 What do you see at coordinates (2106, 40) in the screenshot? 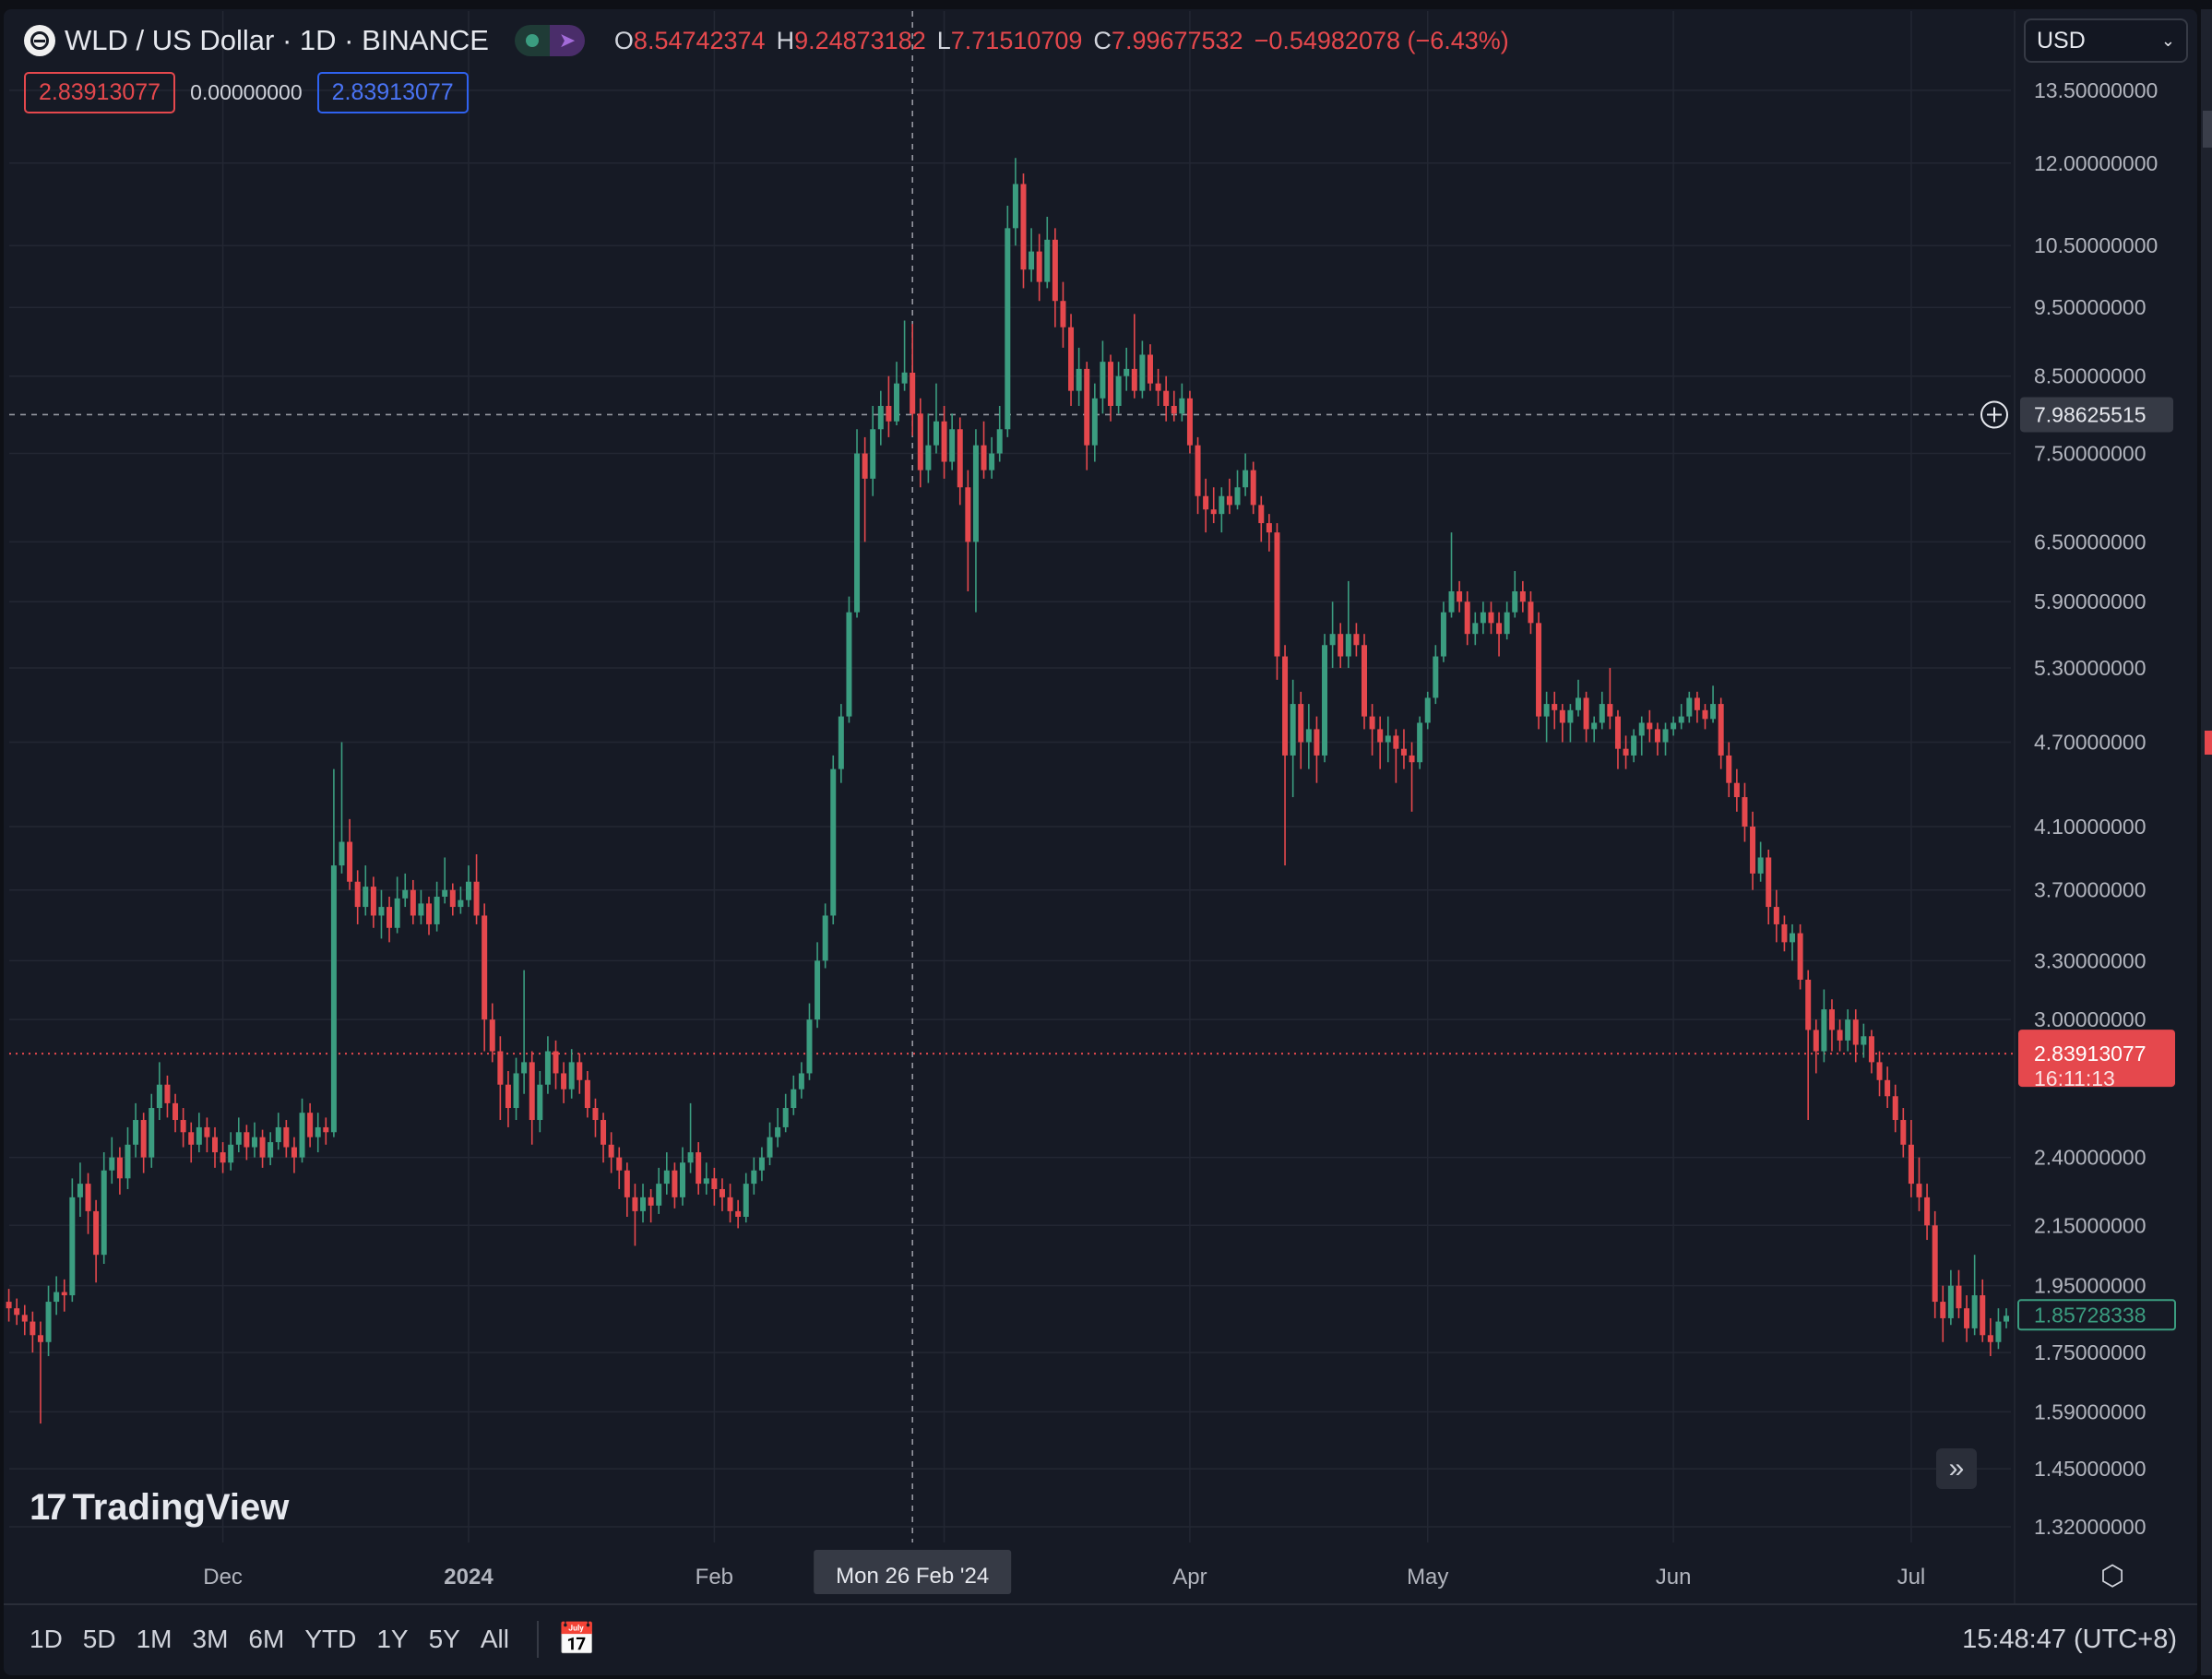
I see `currency-select: USD ⌄` at bounding box center [2106, 40].